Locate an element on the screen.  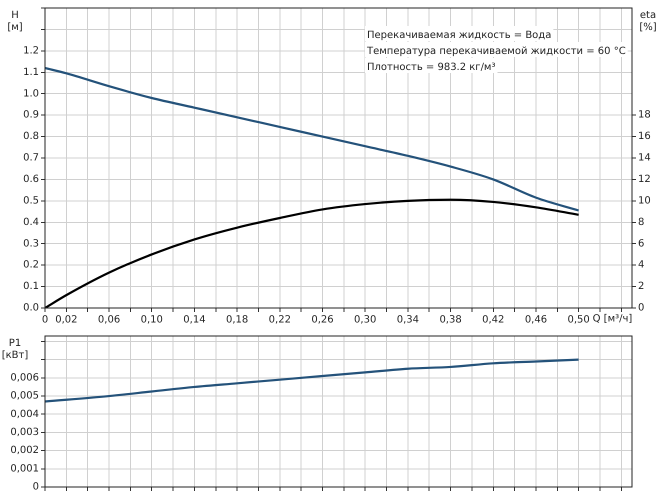
x-tick-label: 0,06 is located at coordinates (109, 320).